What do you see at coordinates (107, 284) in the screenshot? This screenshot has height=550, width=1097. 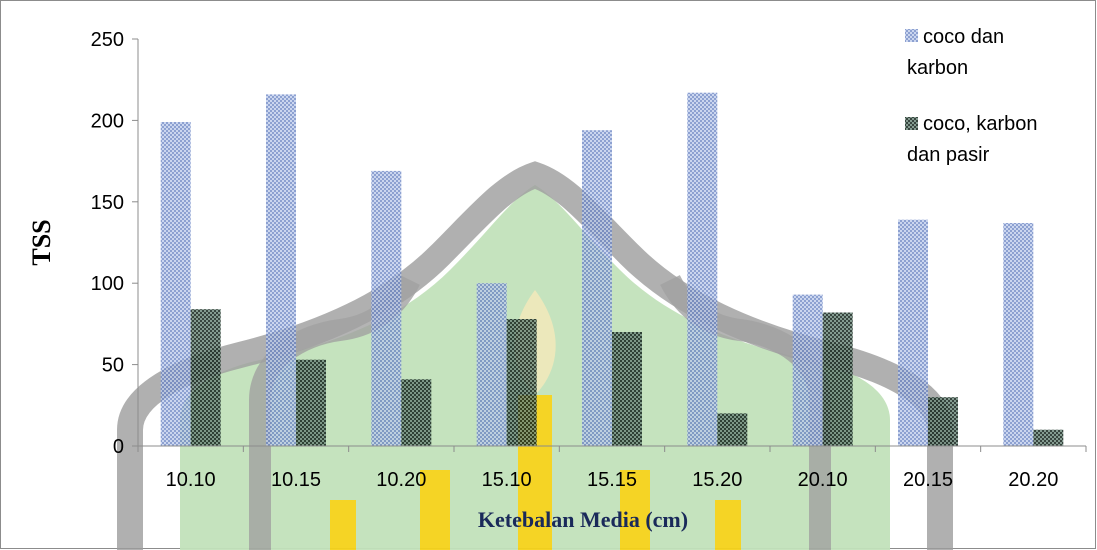 I see `y-tick-label: 100` at bounding box center [107, 284].